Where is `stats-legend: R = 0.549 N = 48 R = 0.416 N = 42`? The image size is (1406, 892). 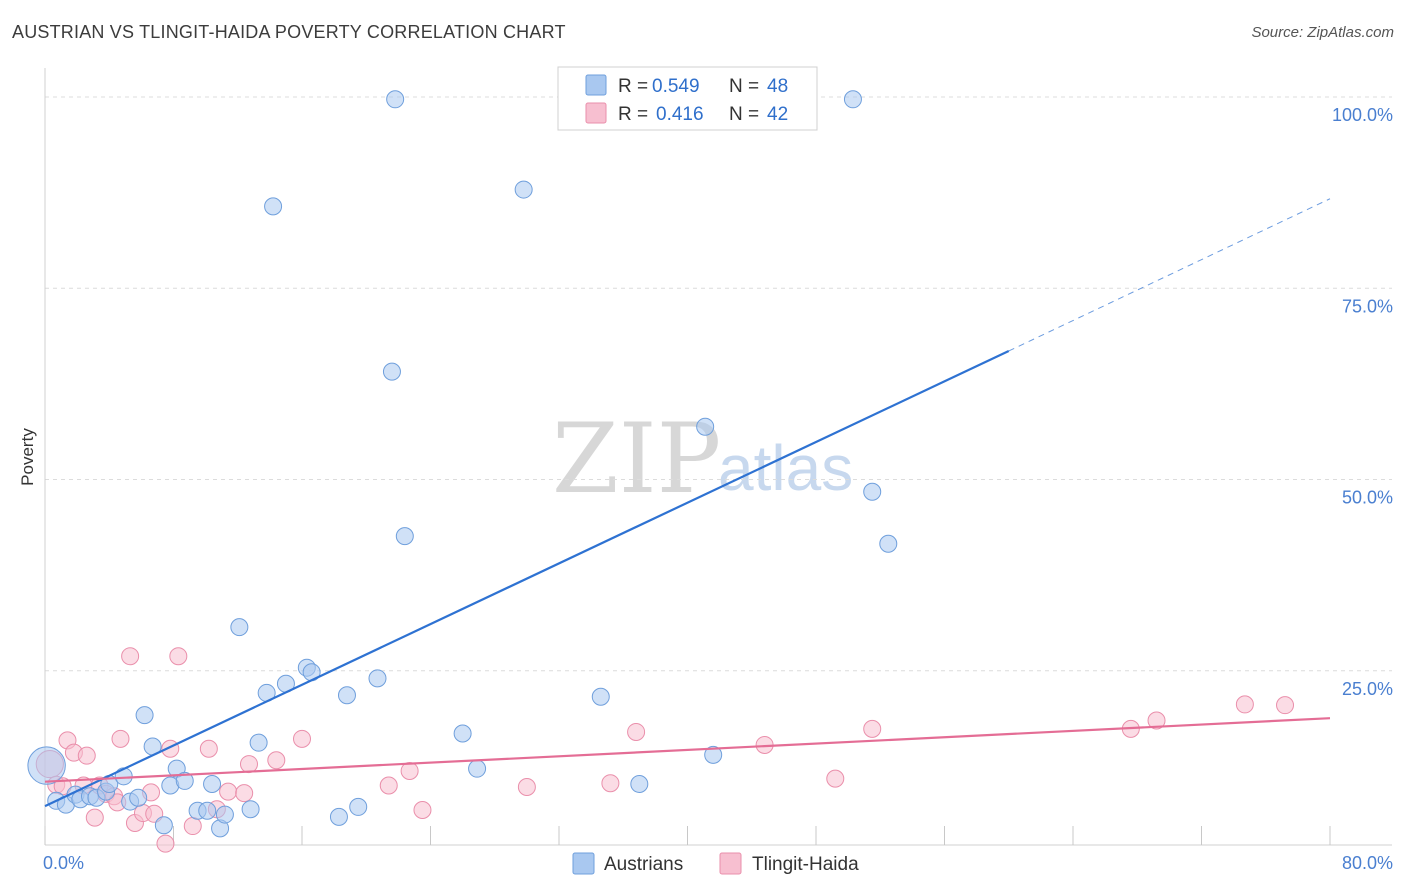 stats-legend: R = 0.549 N = 48 R = 0.416 N = 42 is located at coordinates (687, 98).